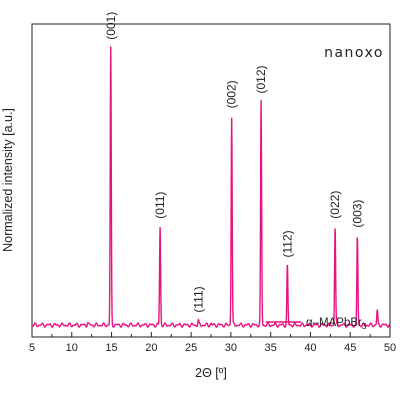  I want to click on x-tick-label-30: 30, so click(231, 348).